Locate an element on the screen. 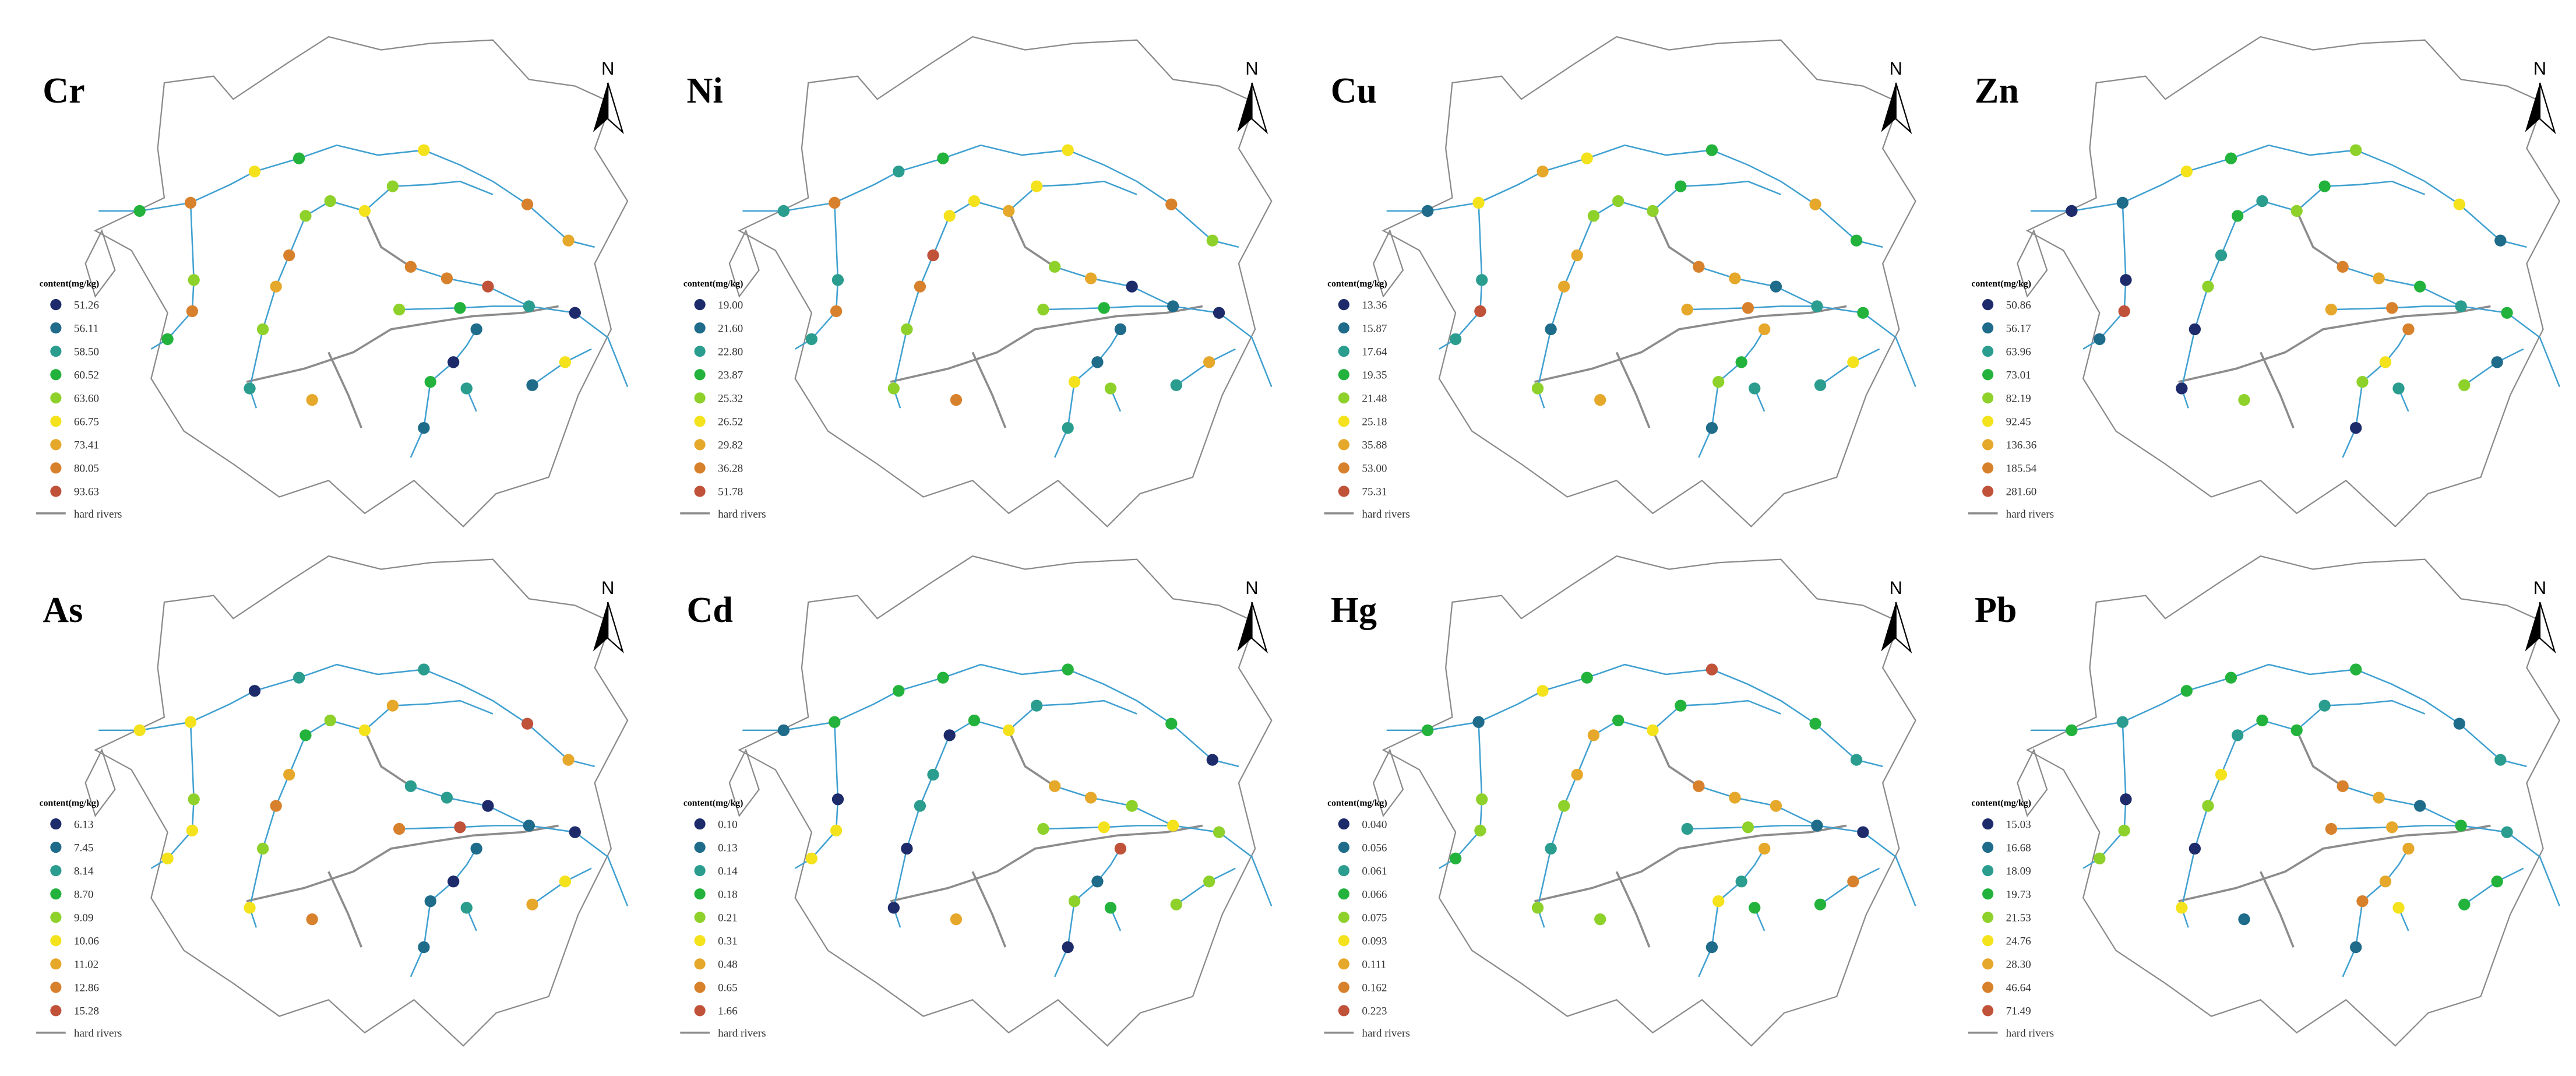  legend-label: 0.18 is located at coordinates (728, 894).